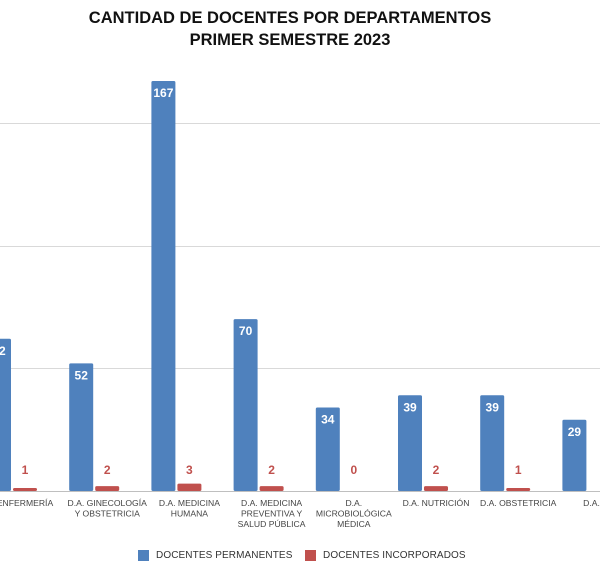  I want to click on data-label: 0, so click(353, 470).